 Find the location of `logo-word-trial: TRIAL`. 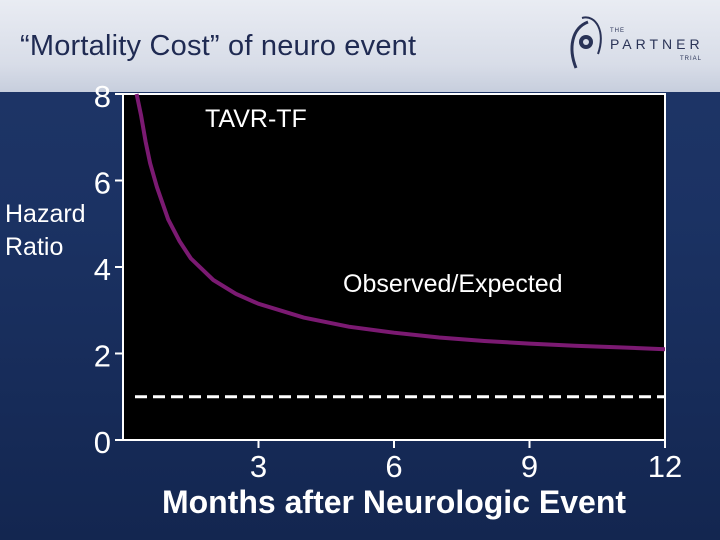

logo-word-trial: TRIAL is located at coordinates (691, 59).